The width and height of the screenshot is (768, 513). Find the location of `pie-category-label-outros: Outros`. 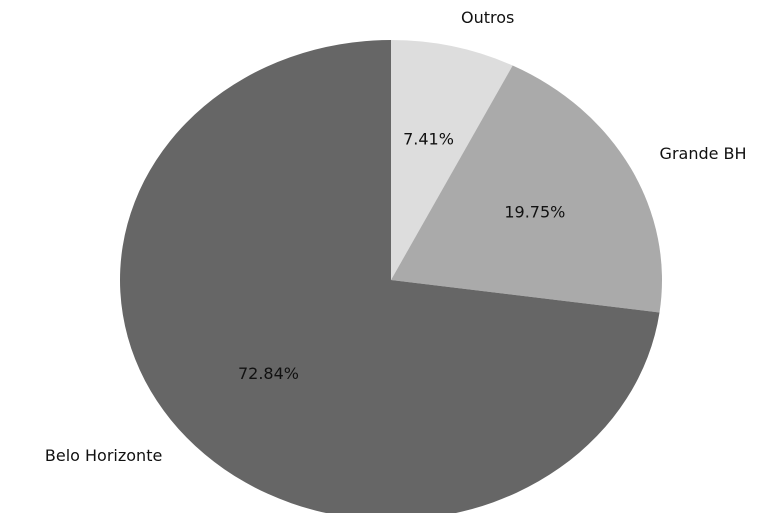

pie-category-label-outros: Outros is located at coordinates (487, 17).